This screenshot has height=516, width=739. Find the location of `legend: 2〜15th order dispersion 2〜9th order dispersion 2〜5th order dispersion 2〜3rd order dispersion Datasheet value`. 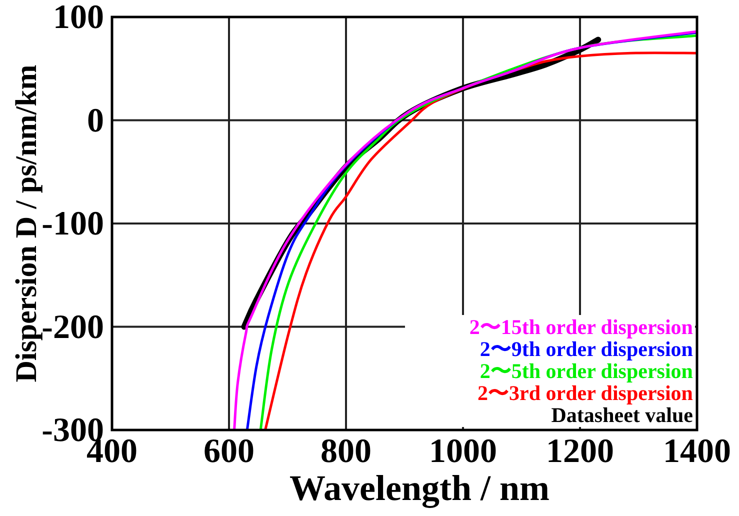

legend: 2〜15th order dispersion 2〜9th order dispersion 2〜5th order dispersion 2〜3rd order dispersion Datasheet value is located at coordinates (550, 371).